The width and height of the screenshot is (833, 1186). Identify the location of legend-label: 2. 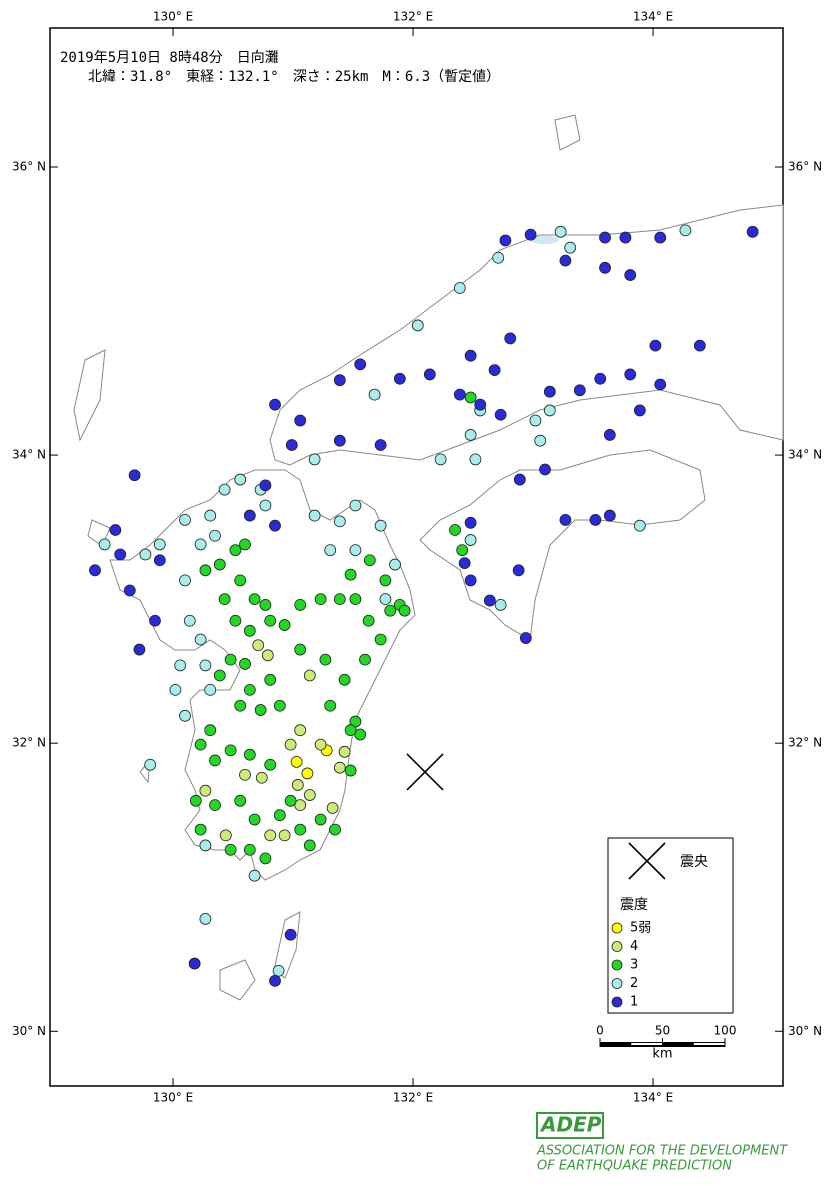
(634, 983).